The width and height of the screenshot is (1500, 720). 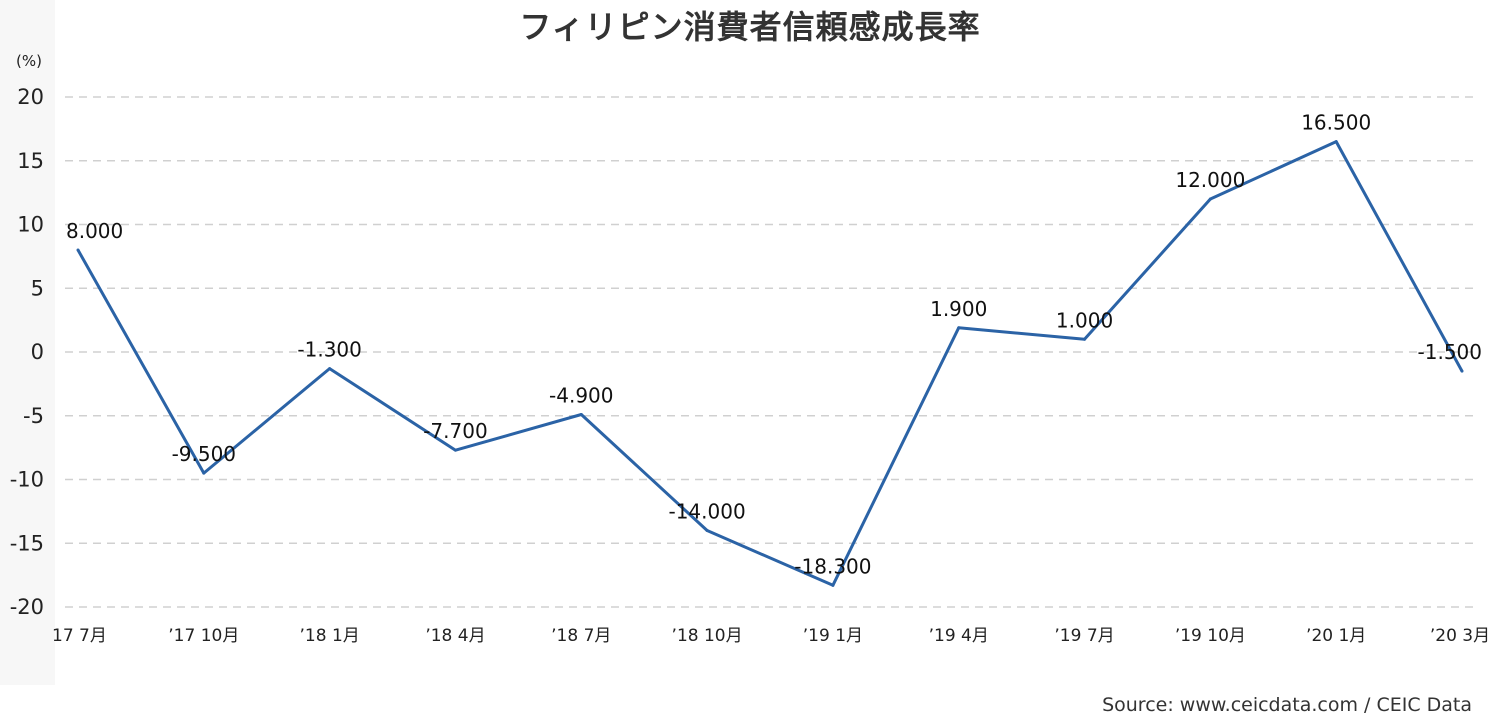 I want to click on x-tick-label: ’19 10月, so click(x=1210, y=636).